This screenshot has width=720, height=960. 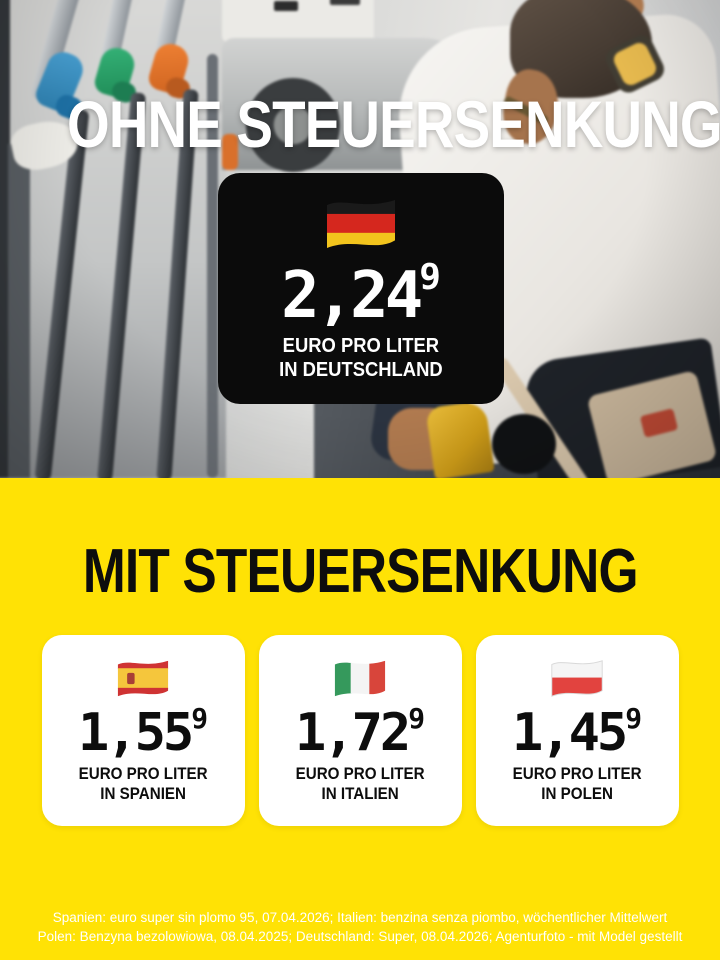 I want to click on italy-price-card: 1,729 EURO PRO LITER IN ITALIEN, so click(x=360, y=730).